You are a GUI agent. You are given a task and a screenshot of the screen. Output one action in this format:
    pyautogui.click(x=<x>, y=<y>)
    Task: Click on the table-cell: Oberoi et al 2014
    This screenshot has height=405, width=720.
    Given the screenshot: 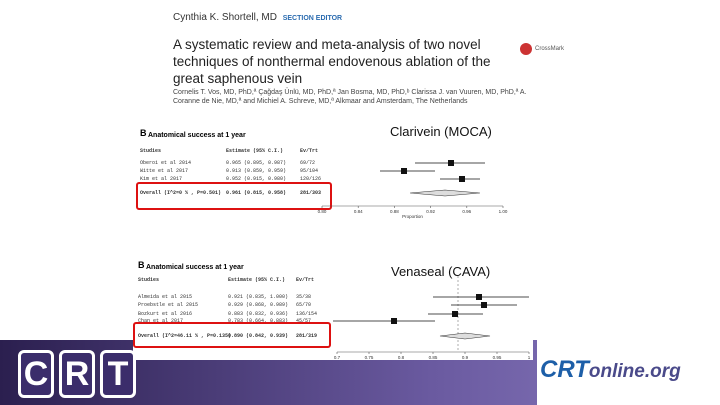 What is the action you would take?
    pyautogui.click(x=166, y=163)
    